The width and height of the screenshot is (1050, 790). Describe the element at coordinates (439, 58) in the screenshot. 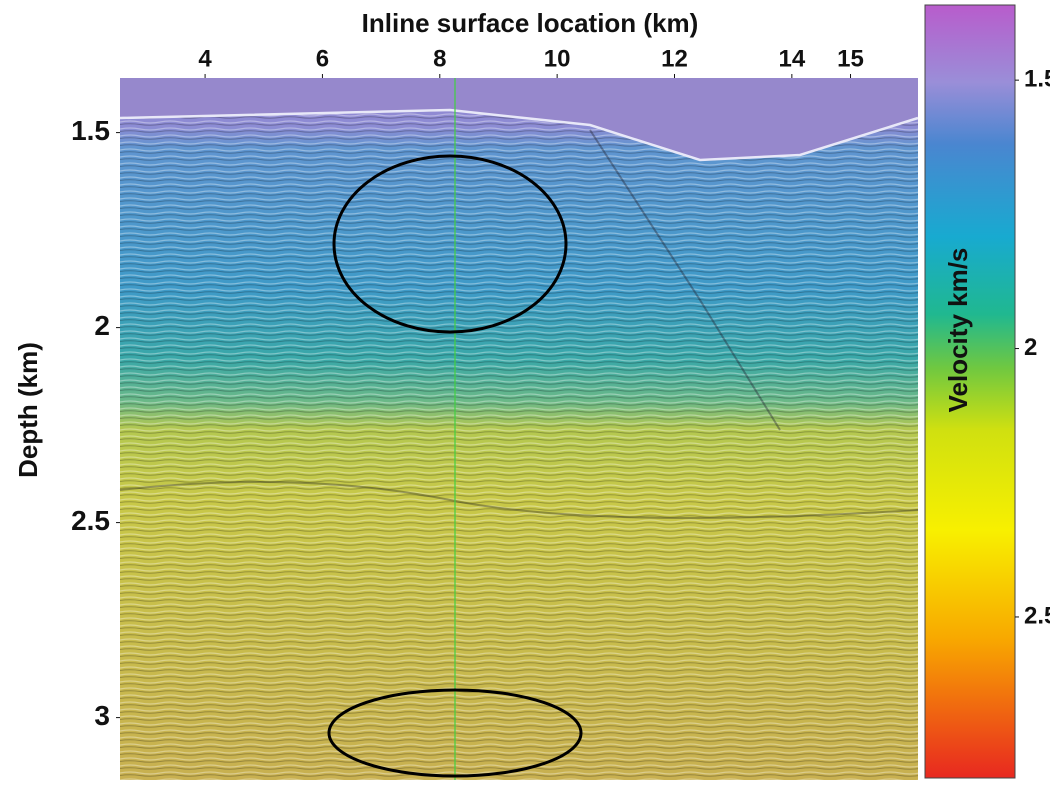

I see `x-tick-label: 8` at that location.